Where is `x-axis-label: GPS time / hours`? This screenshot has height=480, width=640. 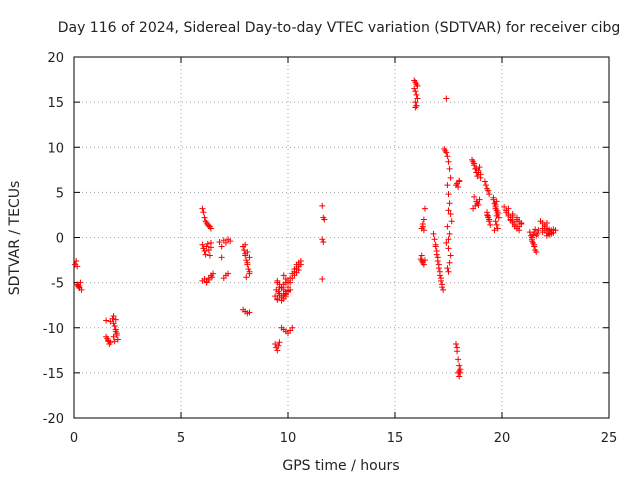
x-axis-label: GPS time / hours is located at coordinates (340, 466).